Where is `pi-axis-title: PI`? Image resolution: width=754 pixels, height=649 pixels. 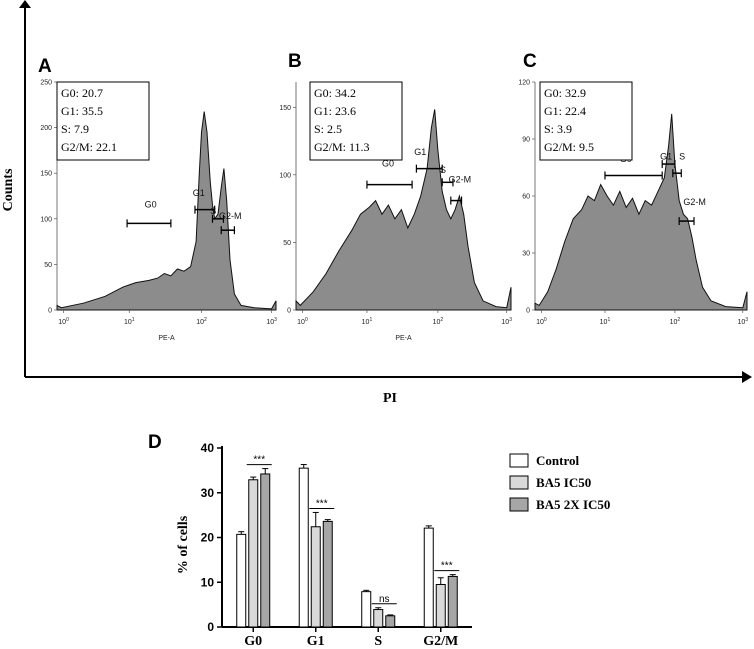
pi-axis-title: PI is located at coordinates (390, 398).